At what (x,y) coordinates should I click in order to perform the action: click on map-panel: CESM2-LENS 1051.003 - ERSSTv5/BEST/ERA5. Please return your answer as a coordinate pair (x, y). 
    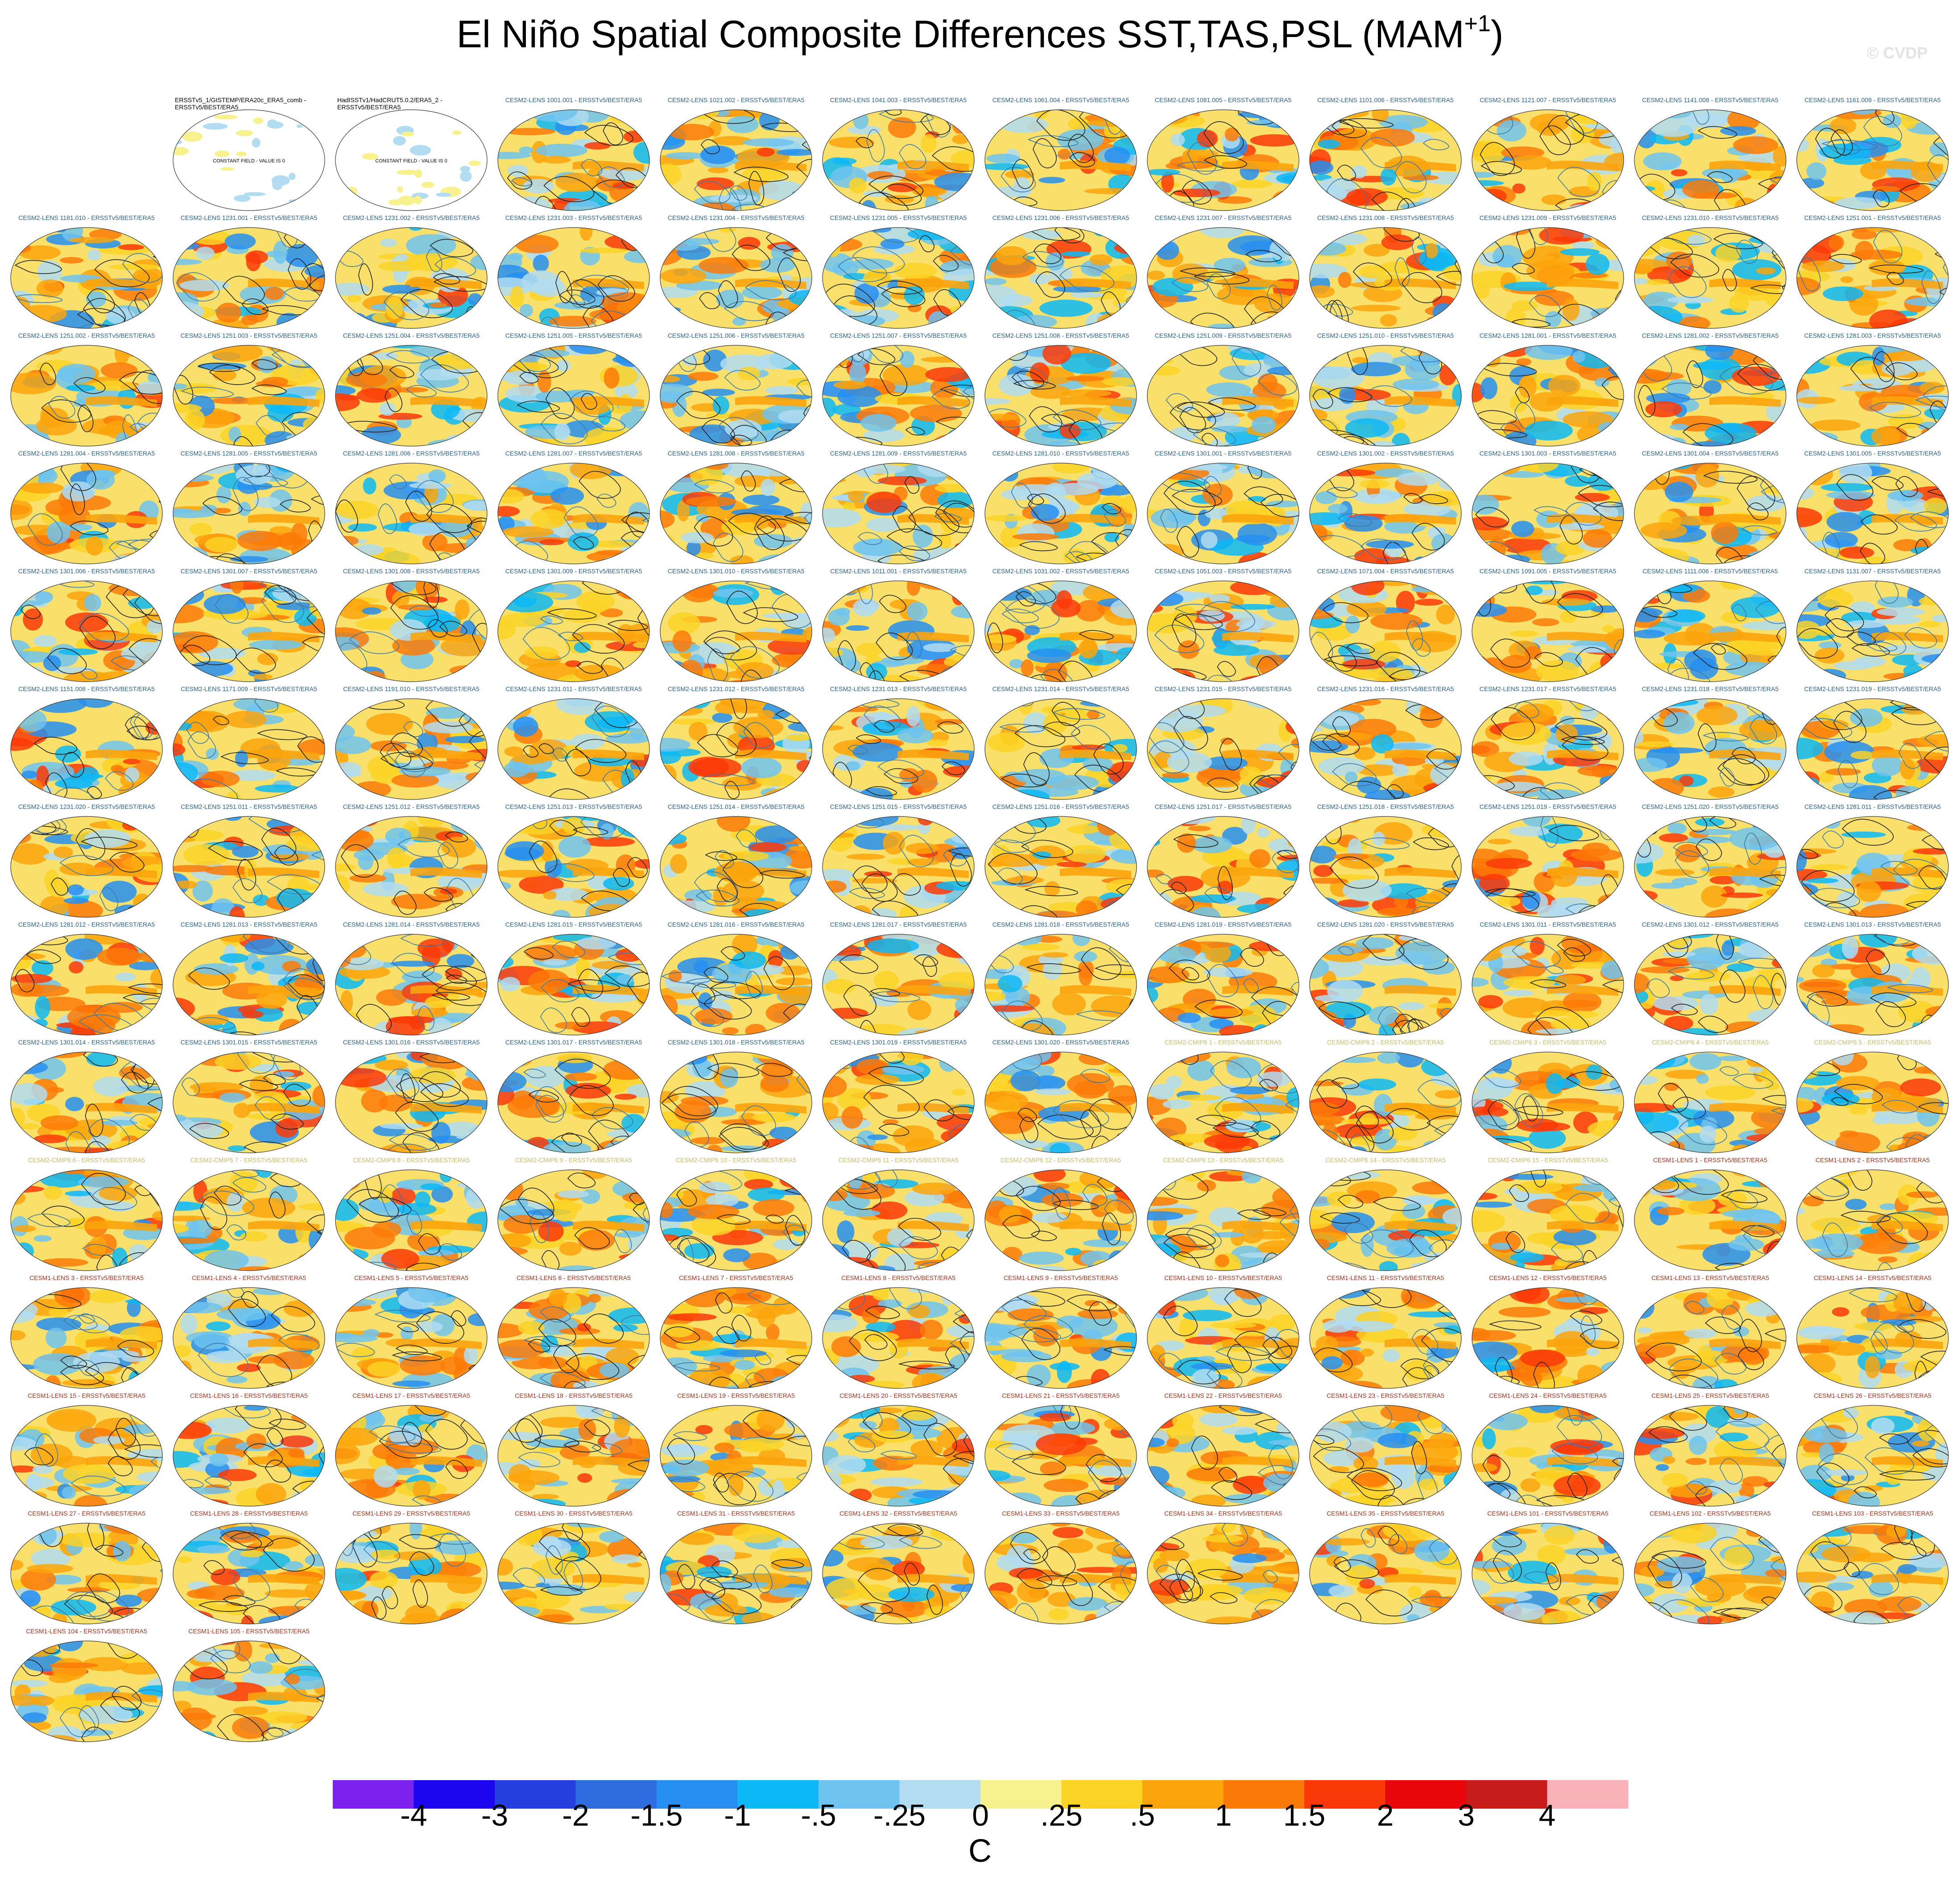
    Looking at the image, I should click on (1223, 625).